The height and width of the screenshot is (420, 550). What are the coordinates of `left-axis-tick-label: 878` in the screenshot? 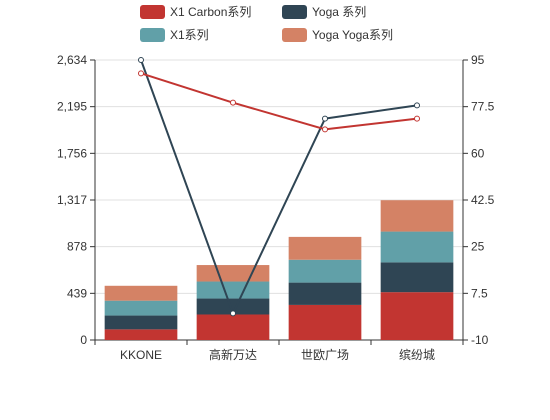 It's located at (77, 247).